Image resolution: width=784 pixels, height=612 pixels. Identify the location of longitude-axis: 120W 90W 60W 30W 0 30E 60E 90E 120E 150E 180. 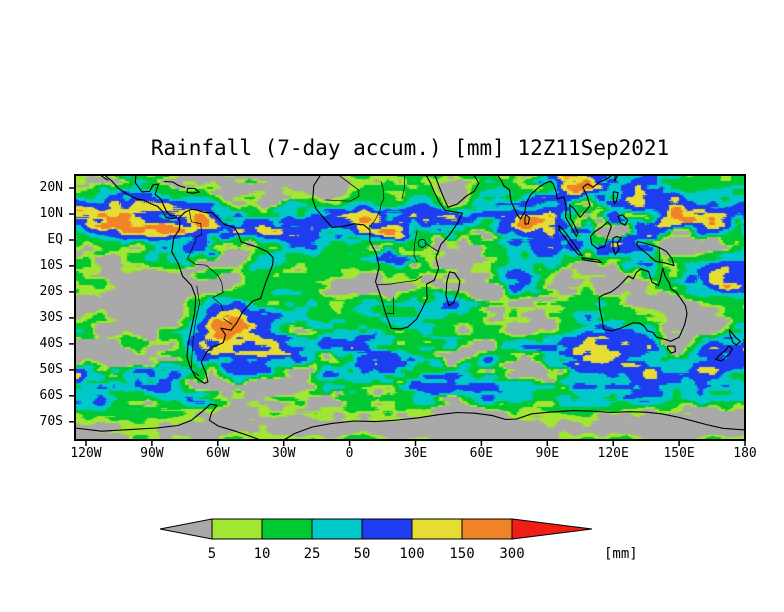
(413, 455).